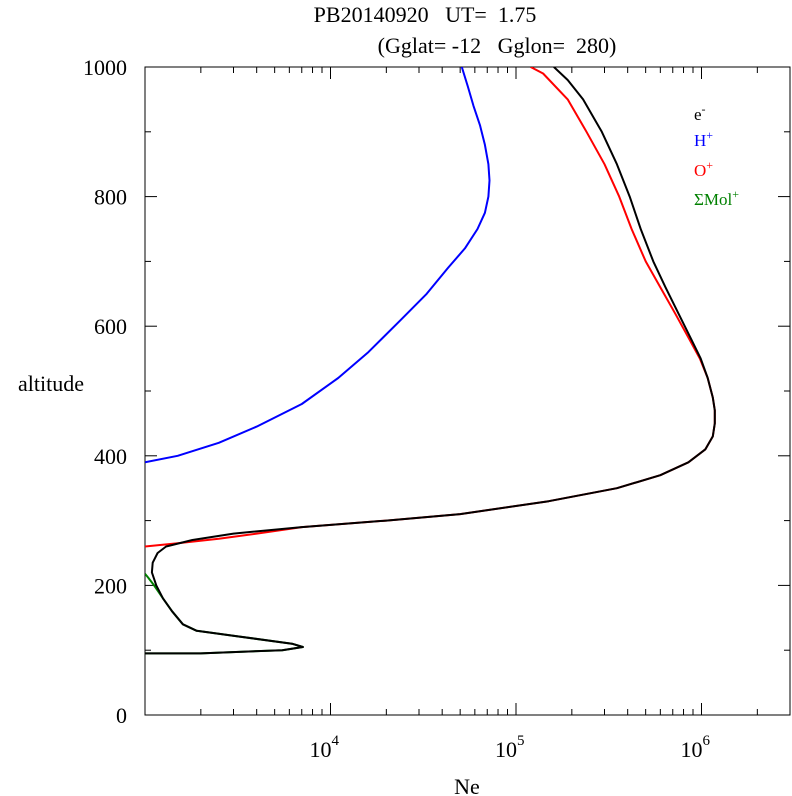  I want to click on x-tick-label: 10 4, so click(324, 747).